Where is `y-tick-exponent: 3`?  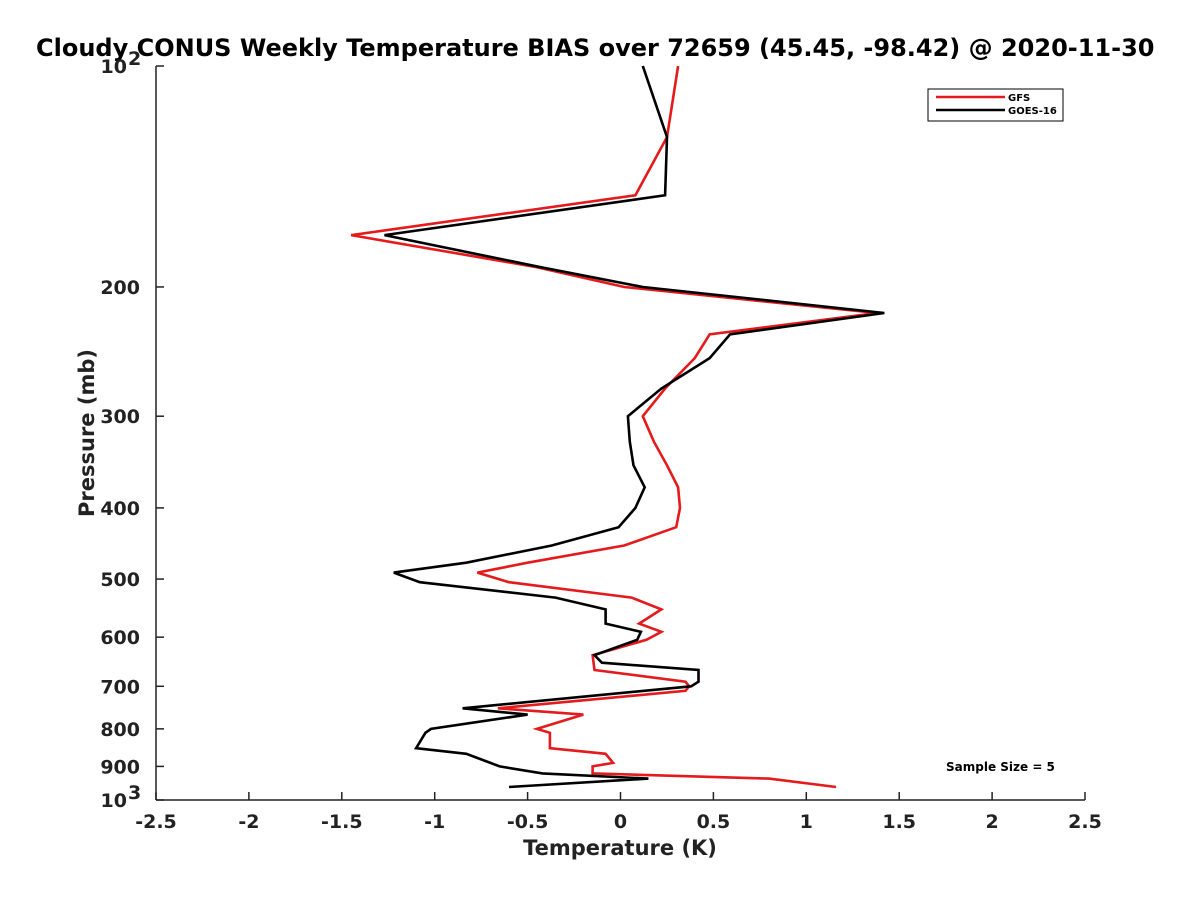 y-tick-exponent: 3 is located at coordinates (134, 793).